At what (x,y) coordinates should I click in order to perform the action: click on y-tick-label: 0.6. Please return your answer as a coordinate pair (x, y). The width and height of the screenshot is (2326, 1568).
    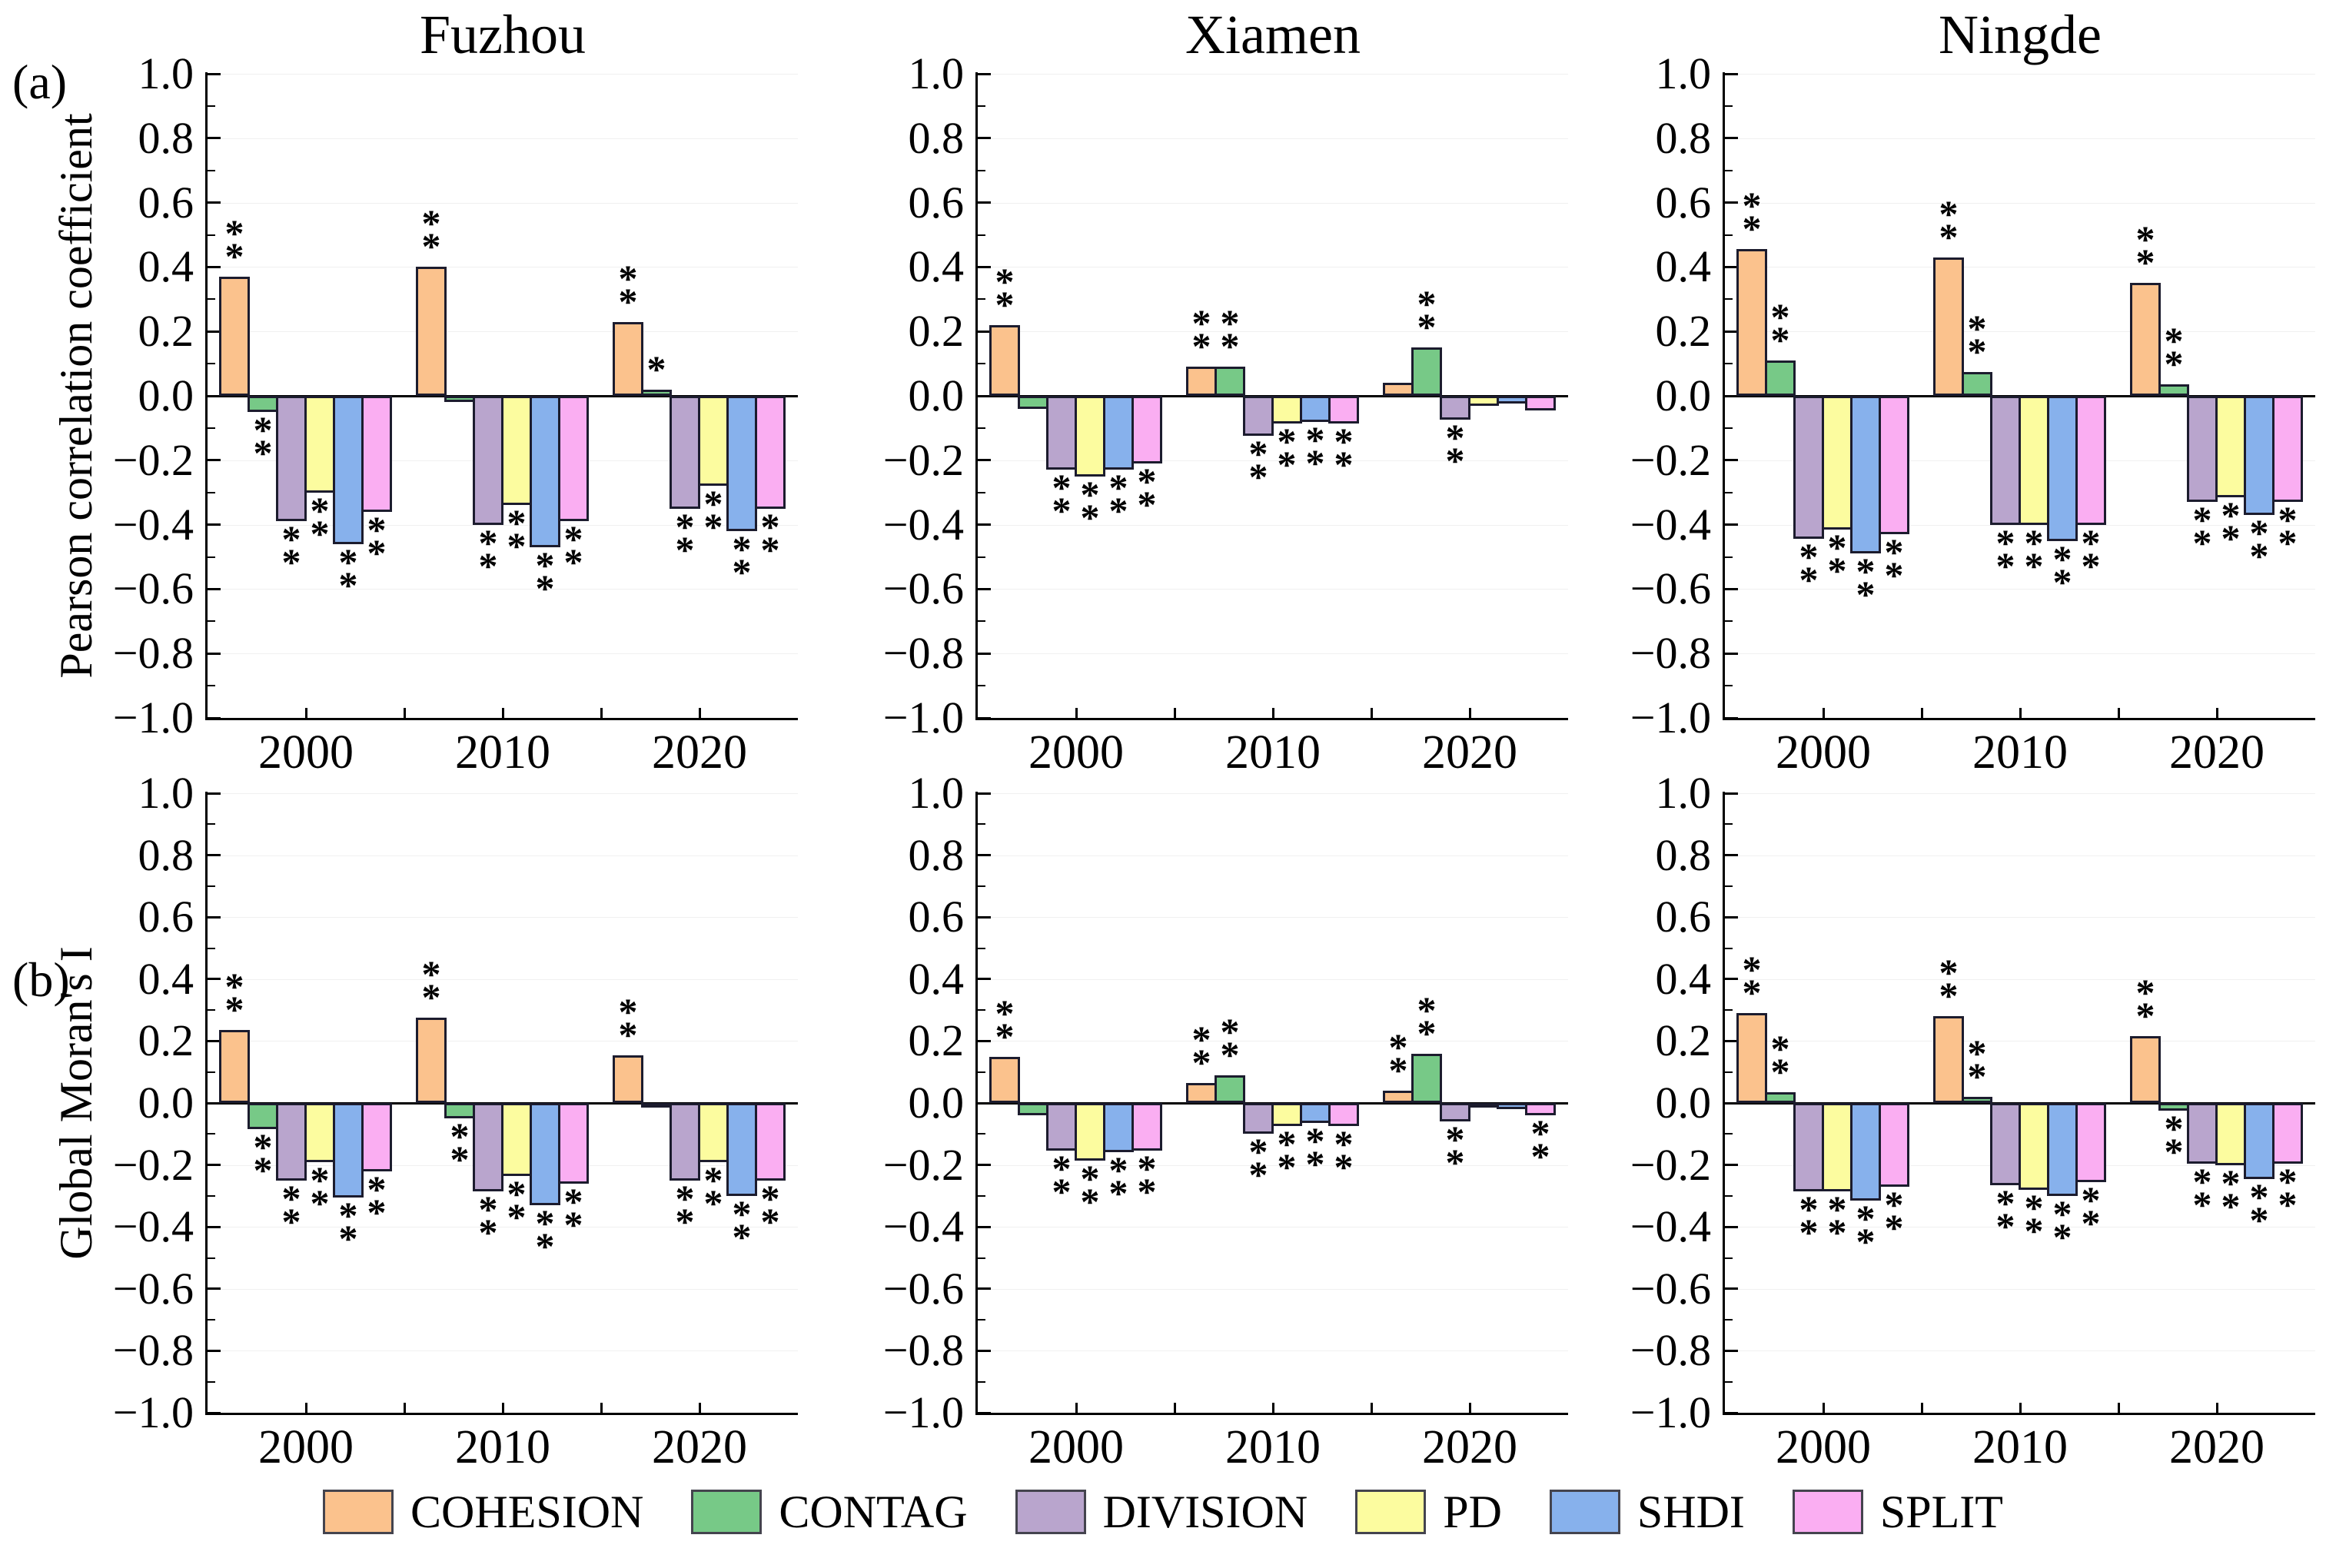
    Looking at the image, I should click on (166, 917).